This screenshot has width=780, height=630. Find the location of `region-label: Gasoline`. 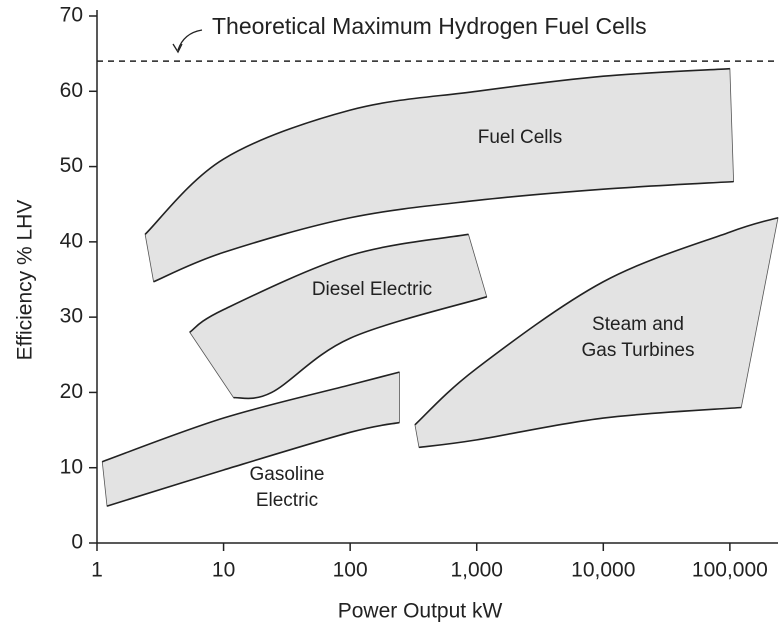

region-label: Gasoline is located at coordinates (287, 474).